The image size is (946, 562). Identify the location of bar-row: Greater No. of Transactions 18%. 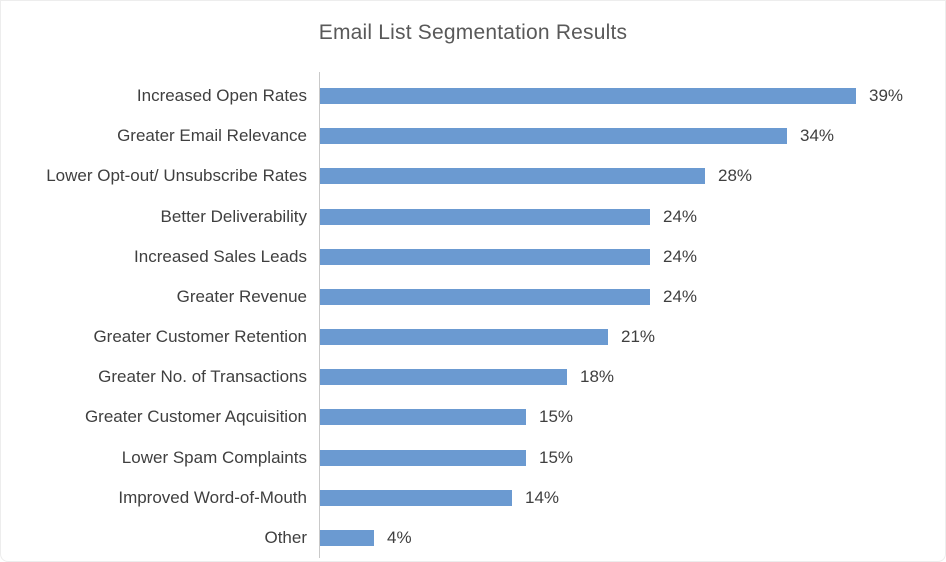
(473, 377).